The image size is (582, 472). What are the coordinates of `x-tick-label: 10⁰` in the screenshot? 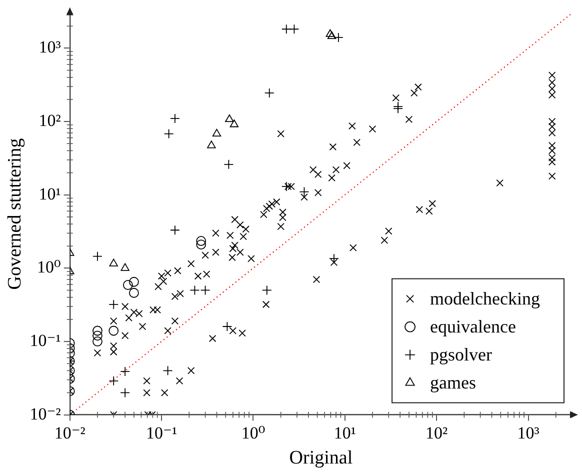 It's located at (253, 432).